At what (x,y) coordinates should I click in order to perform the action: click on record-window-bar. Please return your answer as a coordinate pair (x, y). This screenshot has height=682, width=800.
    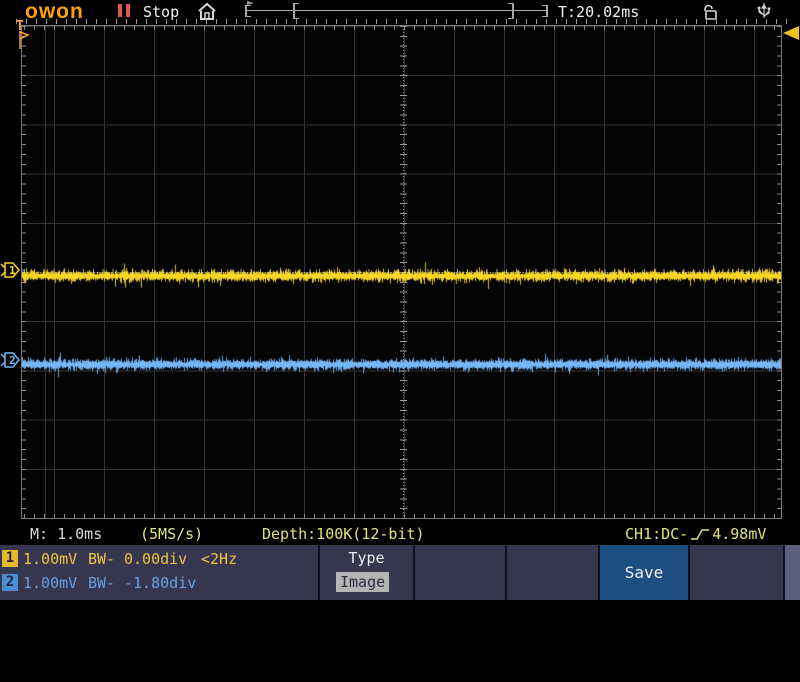
    Looking at the image, I should click on (397, 10).